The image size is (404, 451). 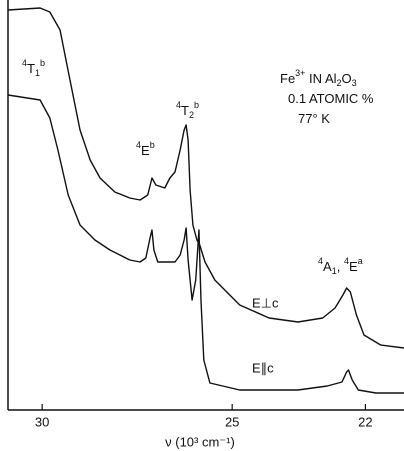 What do you see at coordinates (287, 78) in the screenshot?
I see `annotation-part: Fe` at bounding box center [287, 78].